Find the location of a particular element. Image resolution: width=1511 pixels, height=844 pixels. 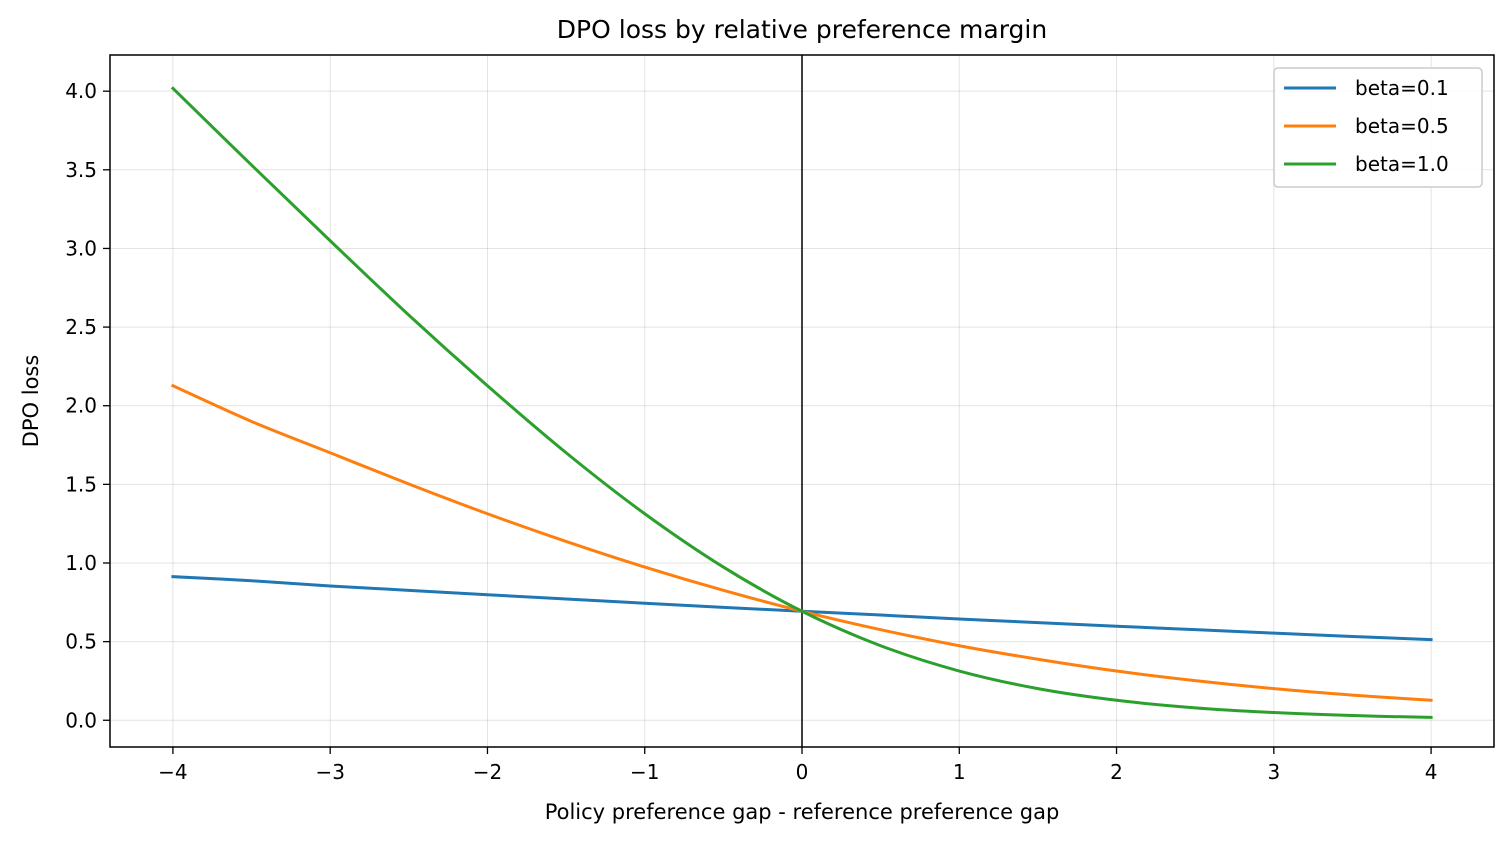

x-axis-ticks: −4 −3 −2 −1 0 1 2 3 4 is located at coordinates (797, 765).